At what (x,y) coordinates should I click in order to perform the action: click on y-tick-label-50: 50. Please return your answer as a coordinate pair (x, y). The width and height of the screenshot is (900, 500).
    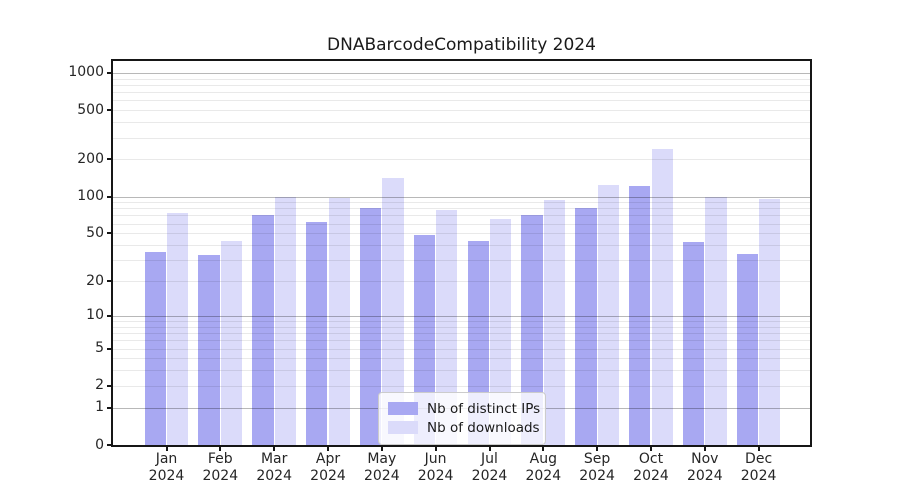
    Looking at the image, I should click on (95, 232).